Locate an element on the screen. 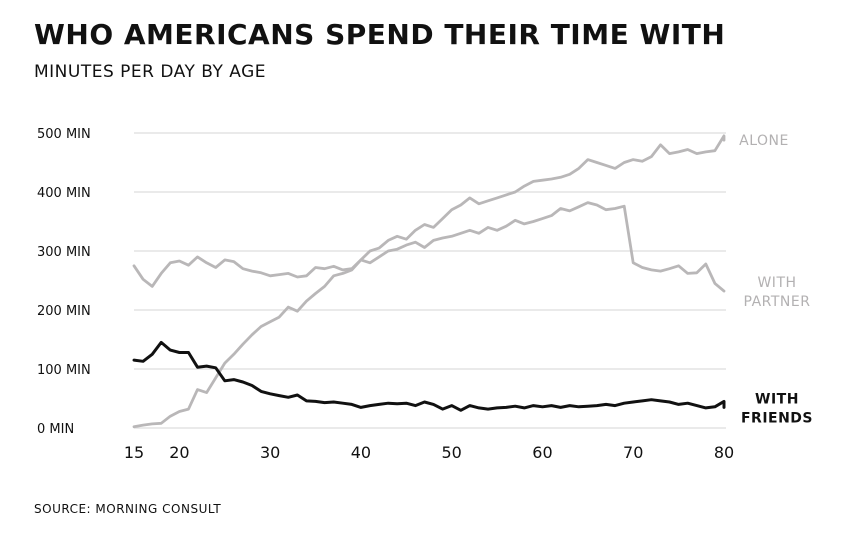 The height and width of the screenshot is (552, 847). x-tick-label: 40 is located at coordinates (361, 452).